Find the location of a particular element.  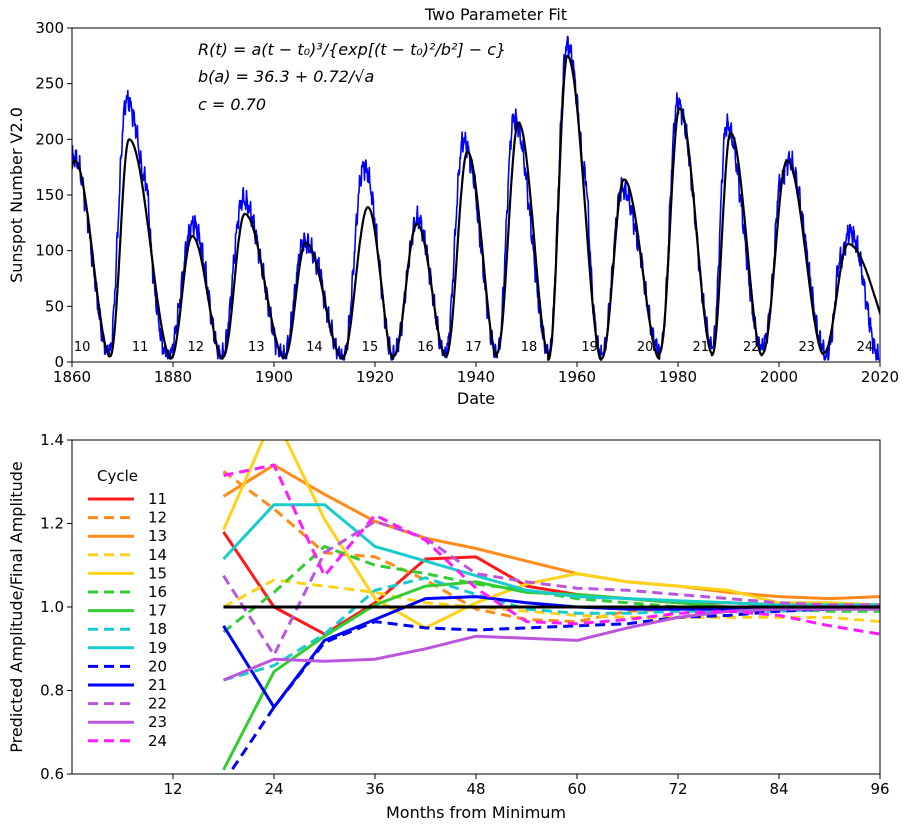

cycle-label: 14 is located at coordinates (314, 347).